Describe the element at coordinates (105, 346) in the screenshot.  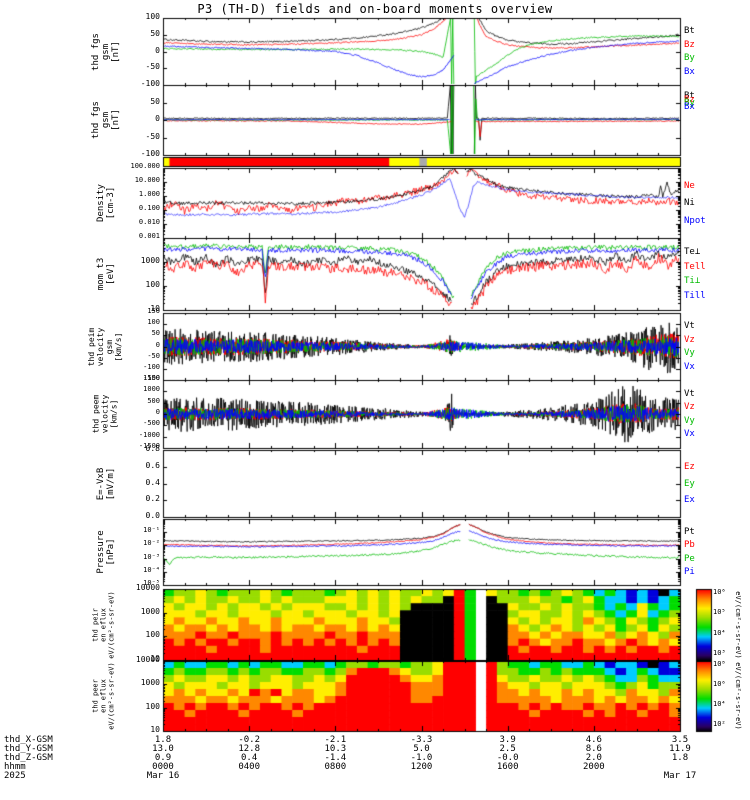
I see `axis-label-vi: thd peim velocity gsm [km/s]` at that location.